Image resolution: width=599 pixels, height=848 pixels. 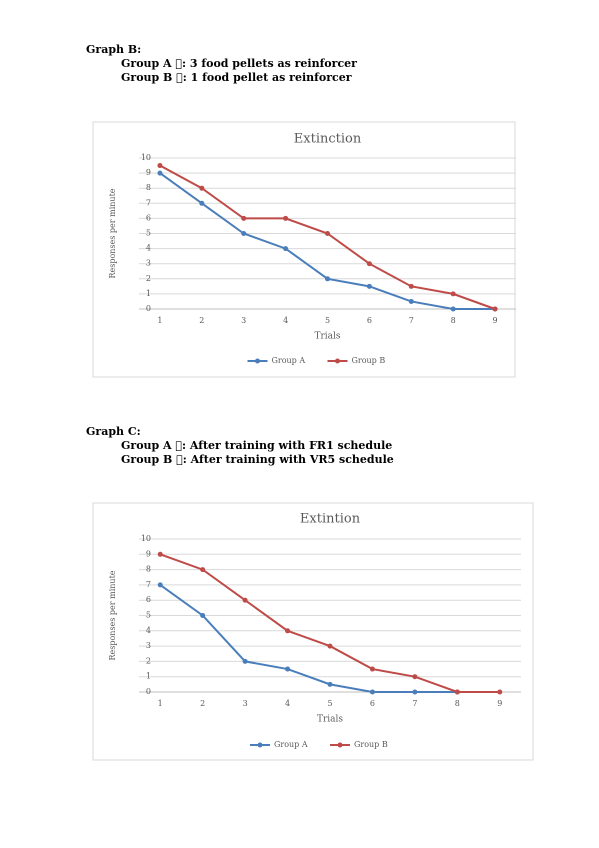 What do you see at coordinates (330, 519) in the screenshot?
I see `chart-title: Extintion` at bounding box center [330, 519].